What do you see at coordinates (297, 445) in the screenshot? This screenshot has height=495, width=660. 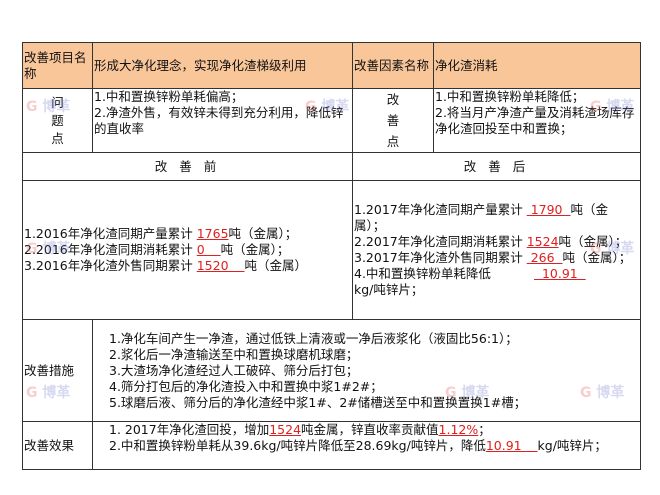 I see `effect-text: 2.中和置换锌粉单耗从39.6kg/吨锌片降低至28.69kg/吨锌片，降低` at bounding box center [297, 445].